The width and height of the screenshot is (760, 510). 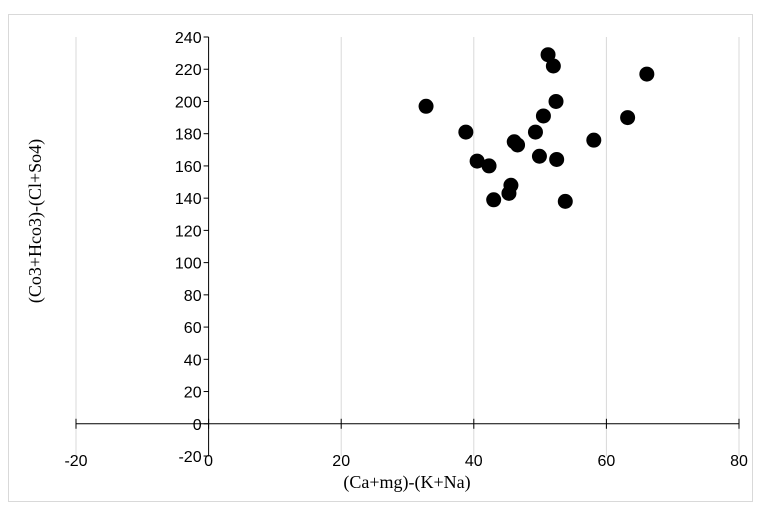 What do you see at coordinates (739, 461) in the screenshot?
I see `x-tick-label: 80` at bounding box center [739, 461].